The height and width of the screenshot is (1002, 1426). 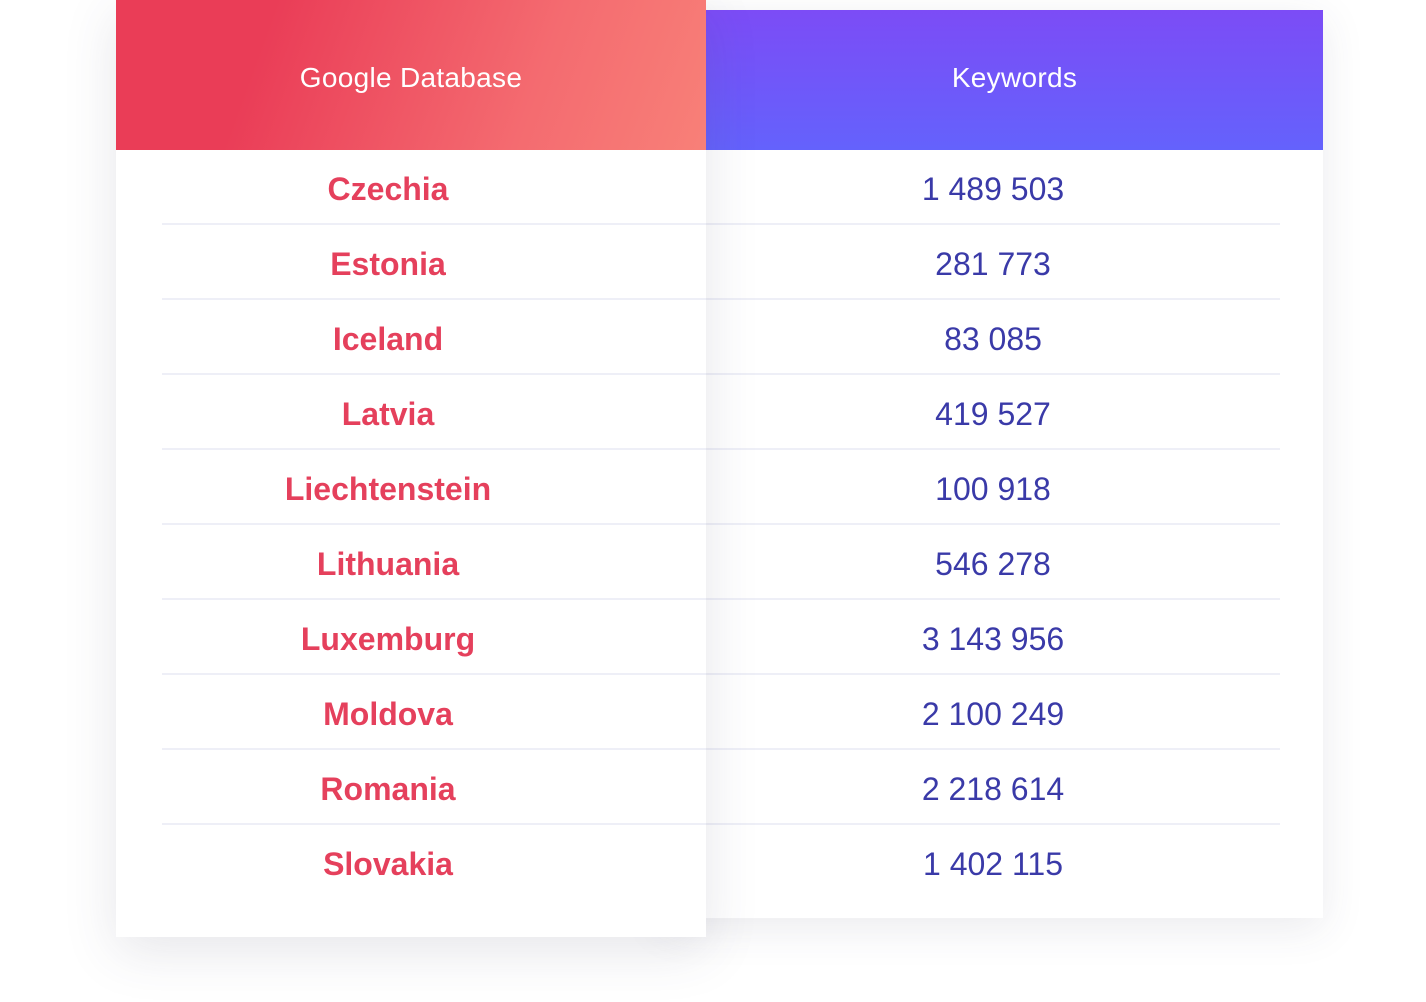 I want to click on database-header: Google Database, so click(x=411, y=75).